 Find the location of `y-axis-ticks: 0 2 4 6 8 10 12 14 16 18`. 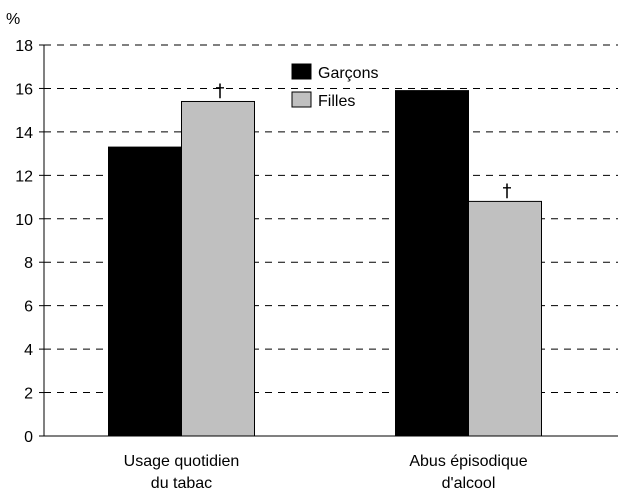

y-axis-ticks: 0 2 4 6 8 10 12 14 16 18 is located at coordinates (29, 242).